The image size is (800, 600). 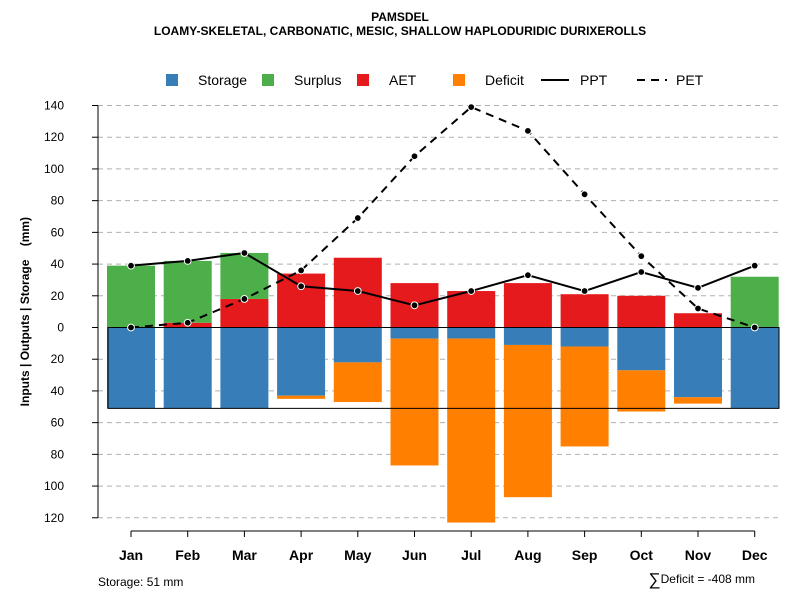 What do you see at coordinates (403, 80) in the screenshot?
I see `legend-label-aet: AET` at bounding box center [403, 80].